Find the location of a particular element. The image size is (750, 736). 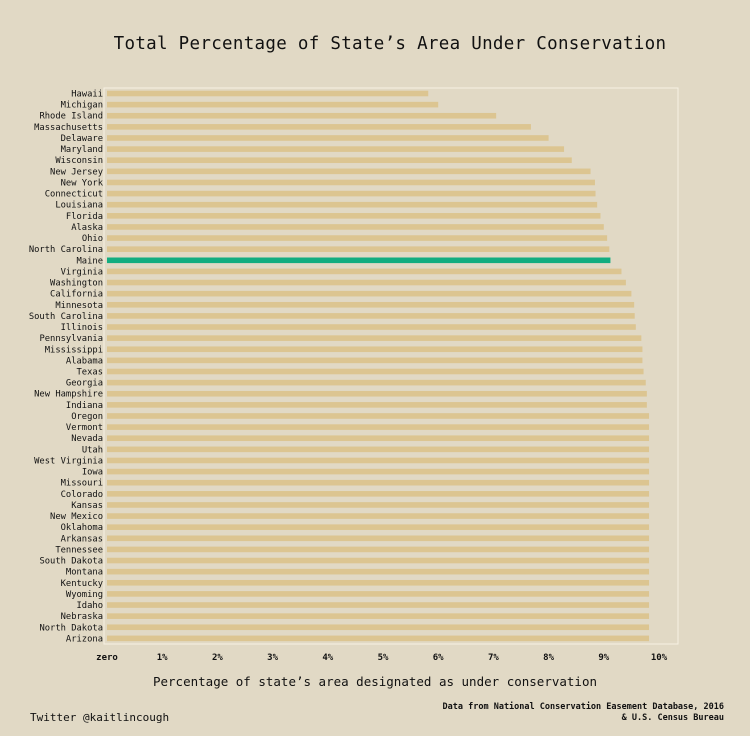

bar-pennsylvania is located at coordinates (374, 338).